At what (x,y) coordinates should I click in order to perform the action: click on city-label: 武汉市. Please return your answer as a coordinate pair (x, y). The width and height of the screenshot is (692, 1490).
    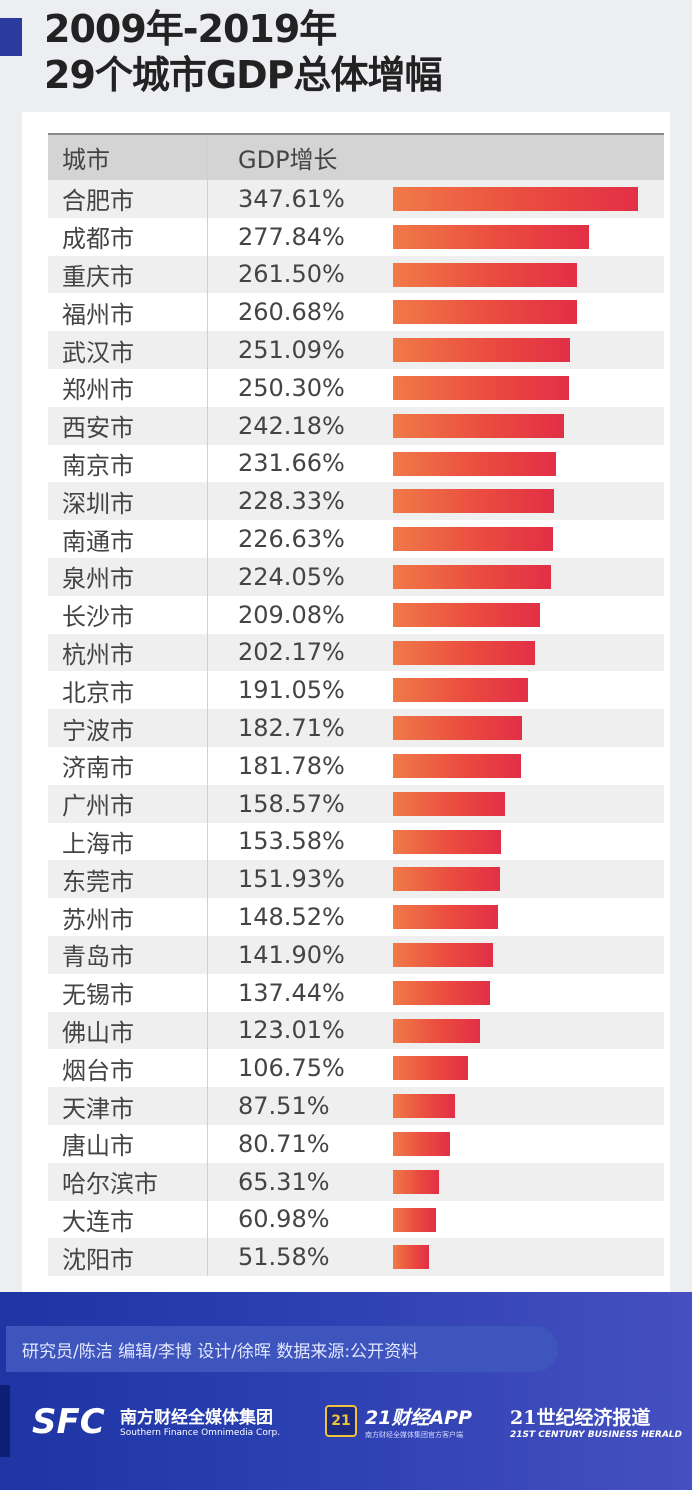
    Looking at the image, I should click on (128, 350).